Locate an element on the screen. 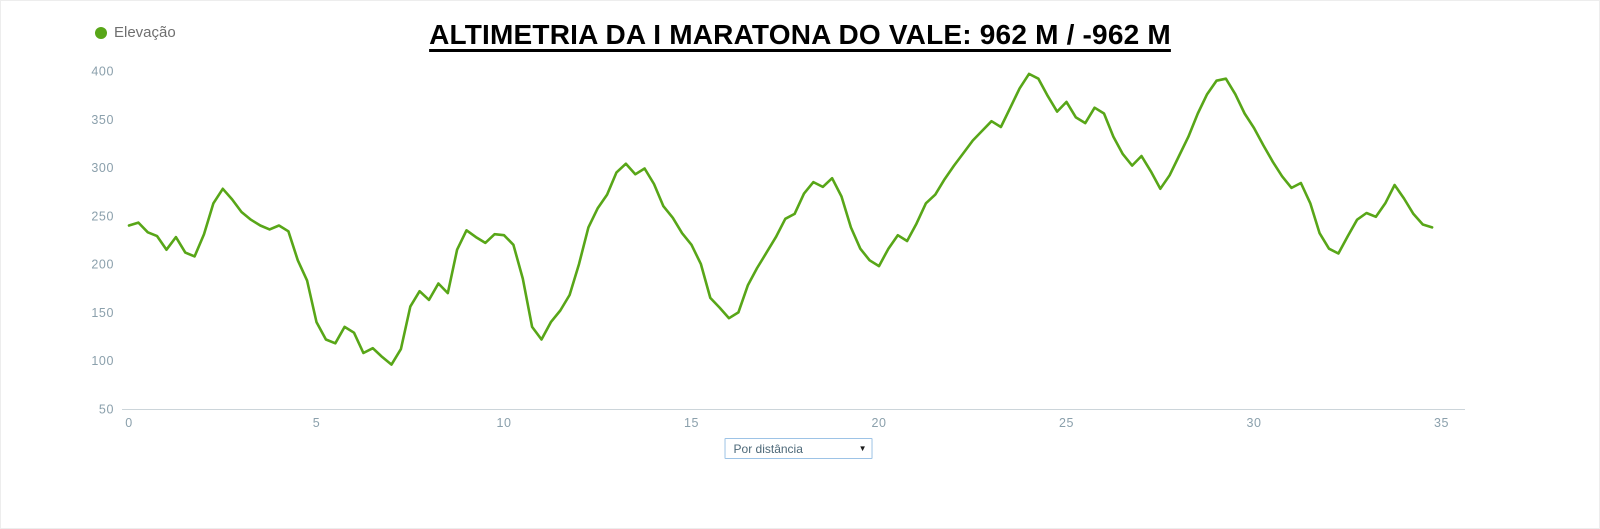  x-axis-tick-label: 5 is located at coordinates (317, 423).